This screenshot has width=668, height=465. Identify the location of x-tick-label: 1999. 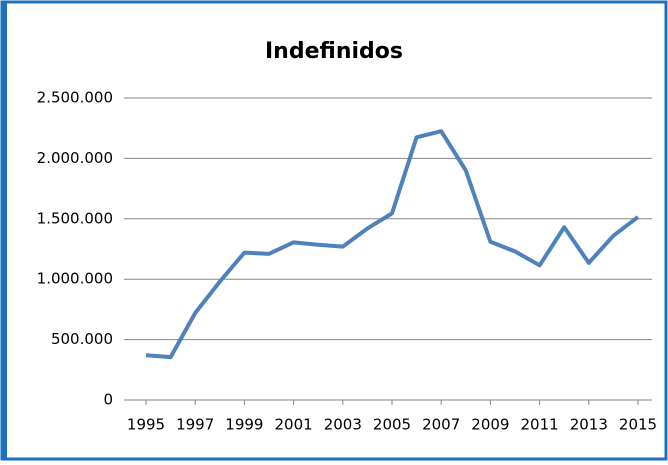
(244, 425).